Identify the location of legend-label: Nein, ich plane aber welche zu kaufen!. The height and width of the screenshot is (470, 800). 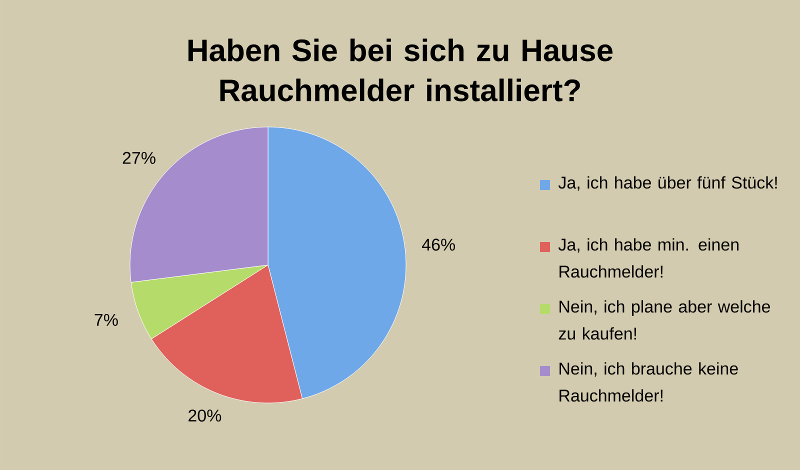
(664, 320).